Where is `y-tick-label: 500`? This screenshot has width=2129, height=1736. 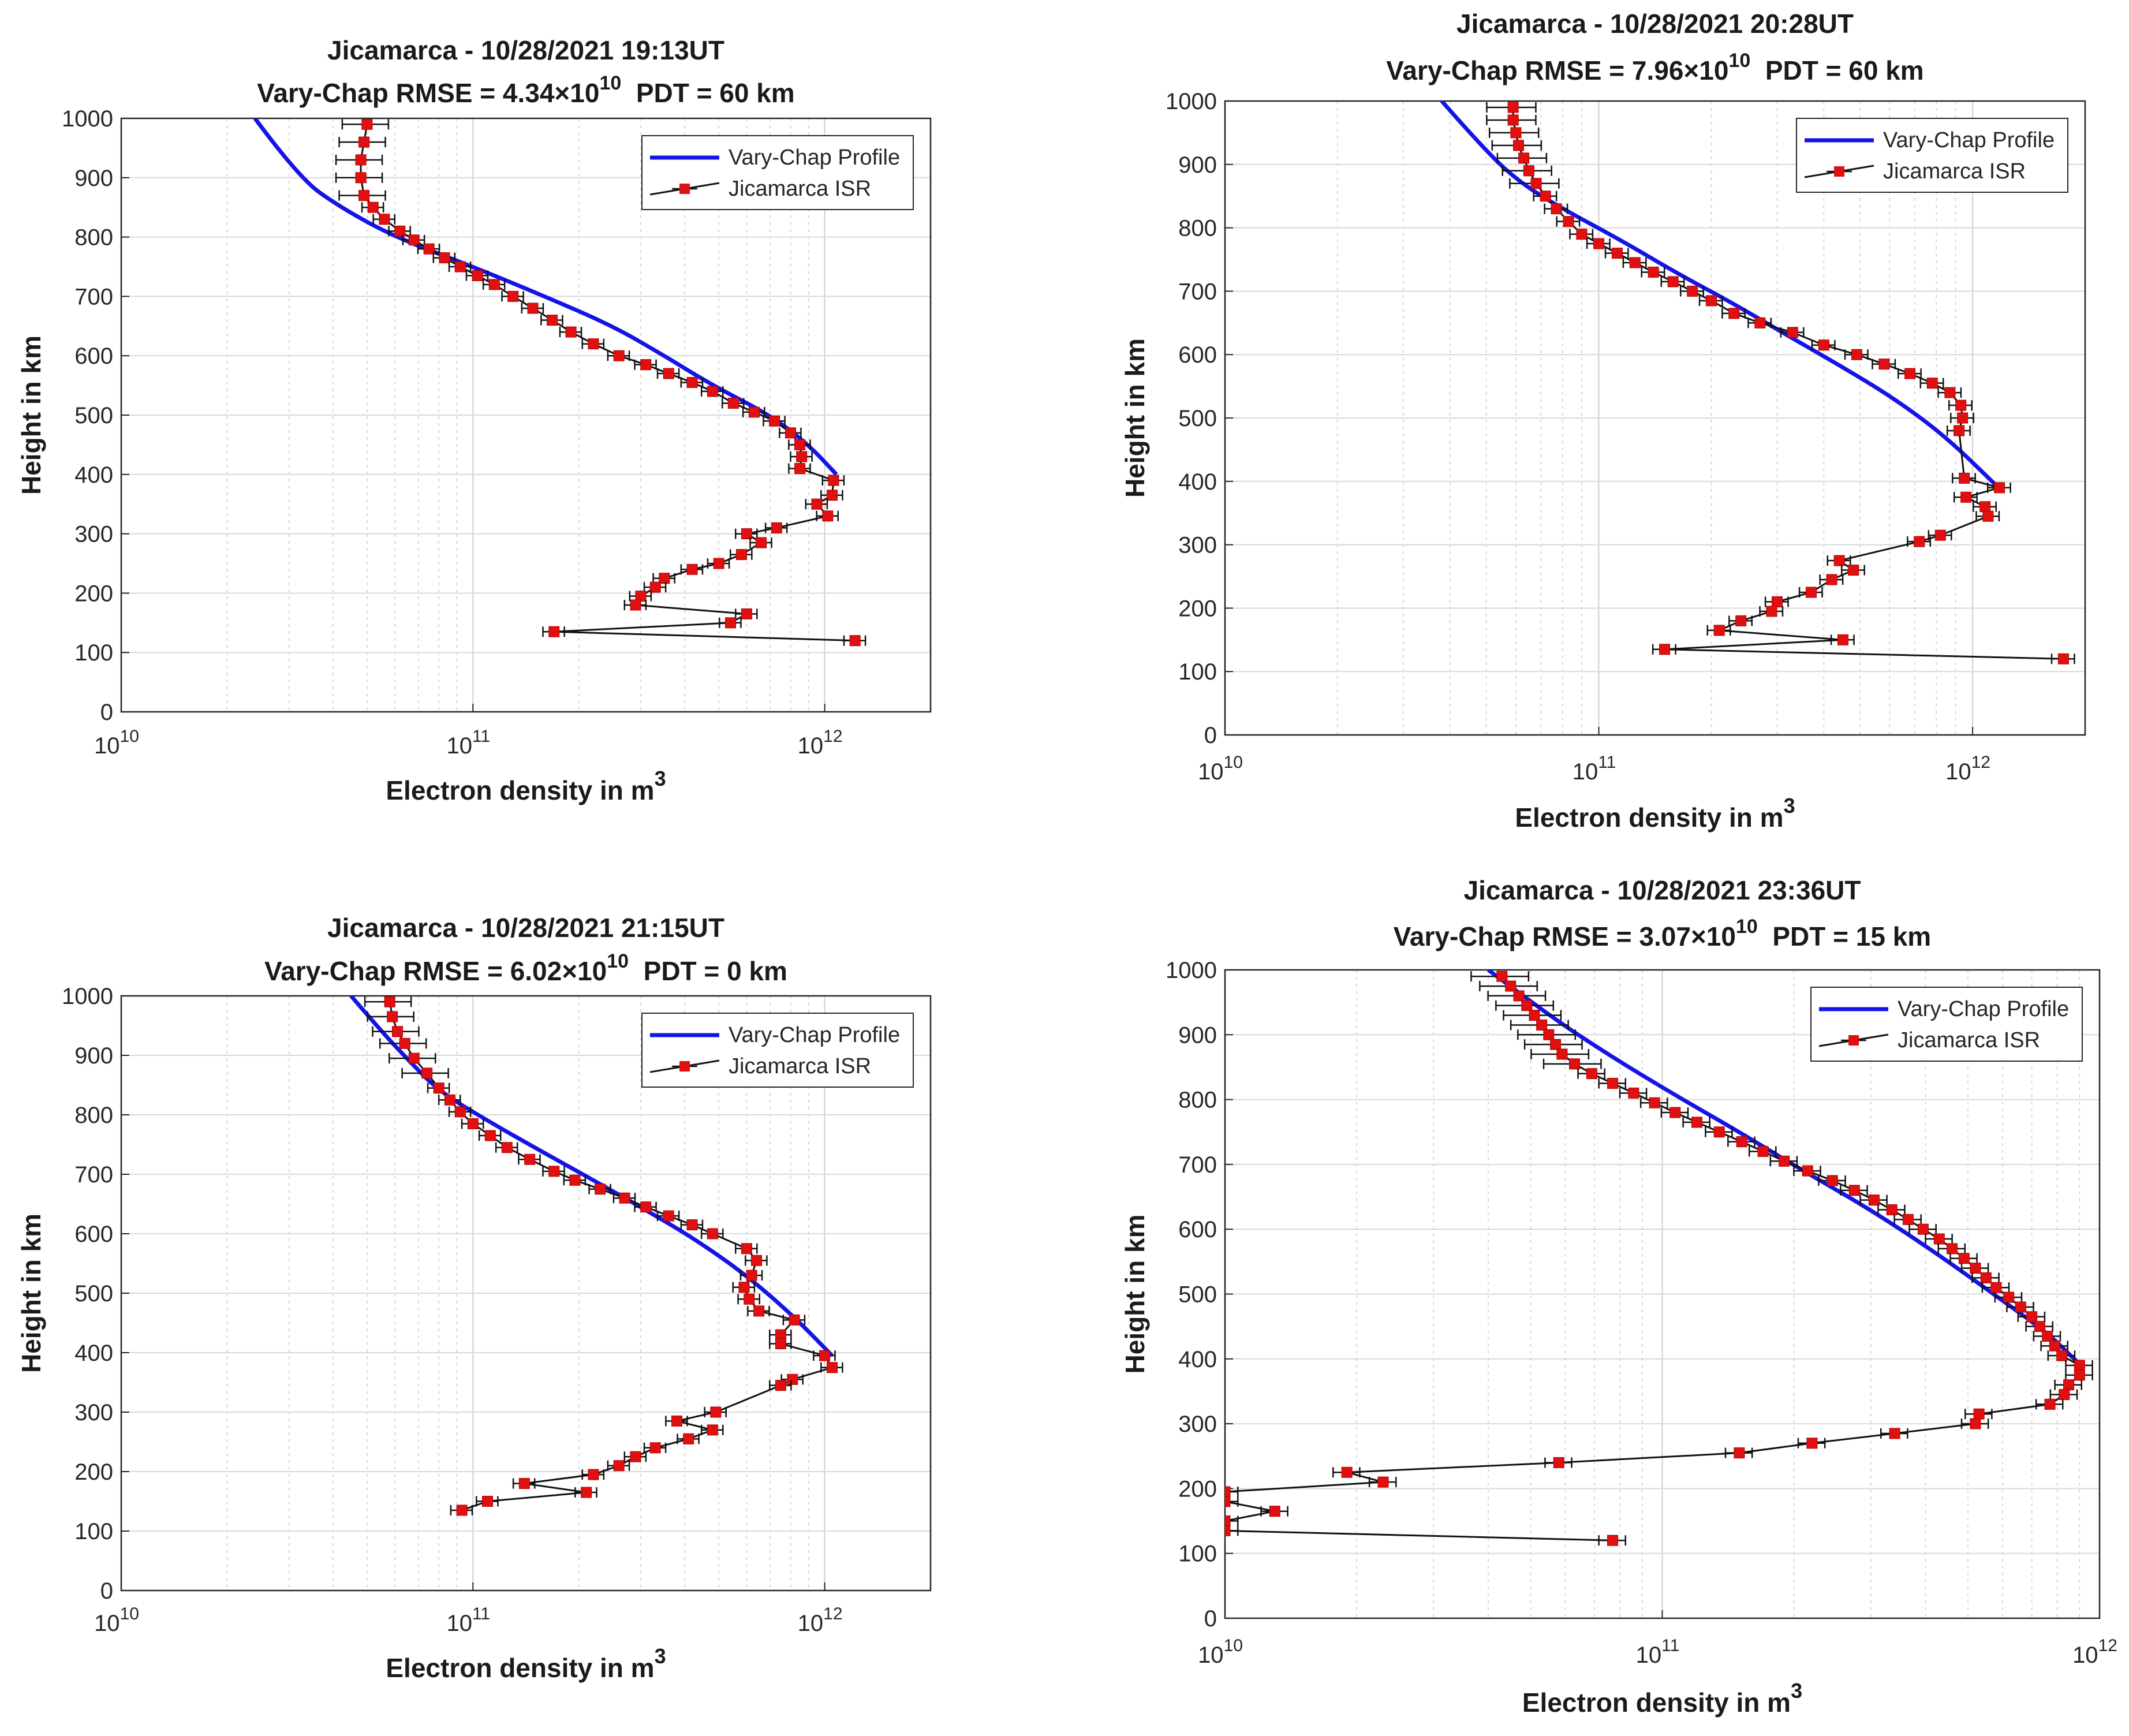 y-tick-label: 500 is located at coordinates (1197, 1295).